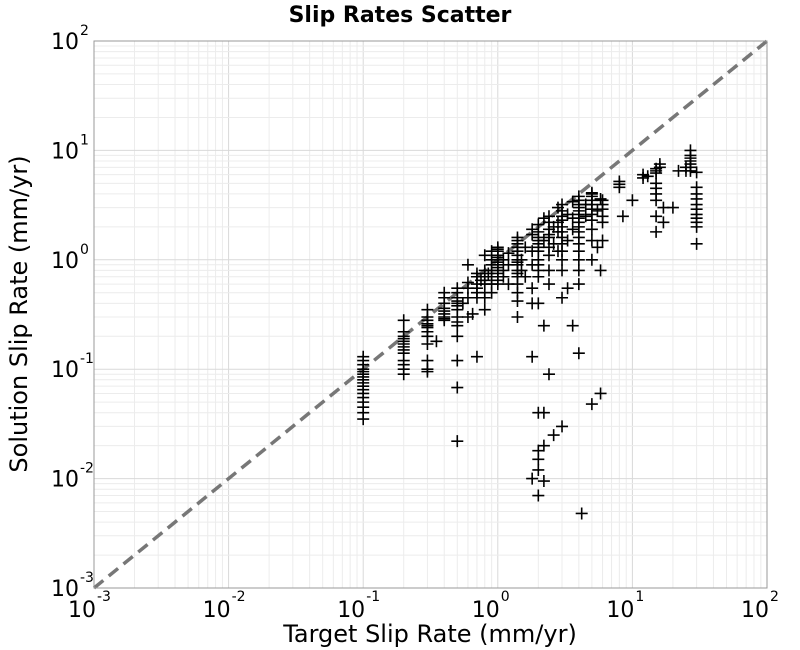 This screenshot has height=650, width=800. I want to click on svg-text: 1, so click(639, 597).